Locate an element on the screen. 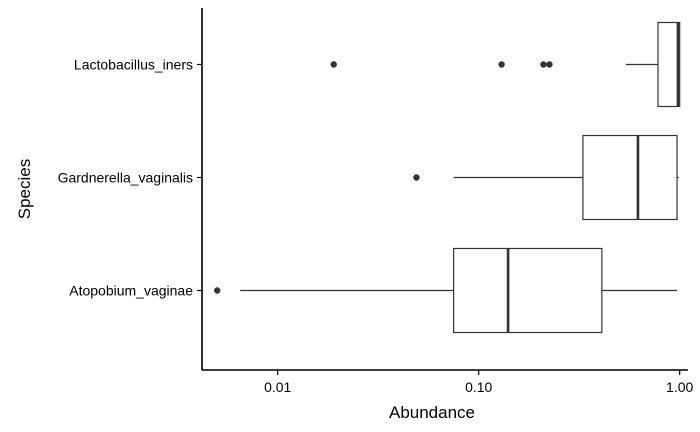 This screenshot has height=432, width=700. y-tick-label: Lactobacillus_iners is located at coordinates (133, 65).